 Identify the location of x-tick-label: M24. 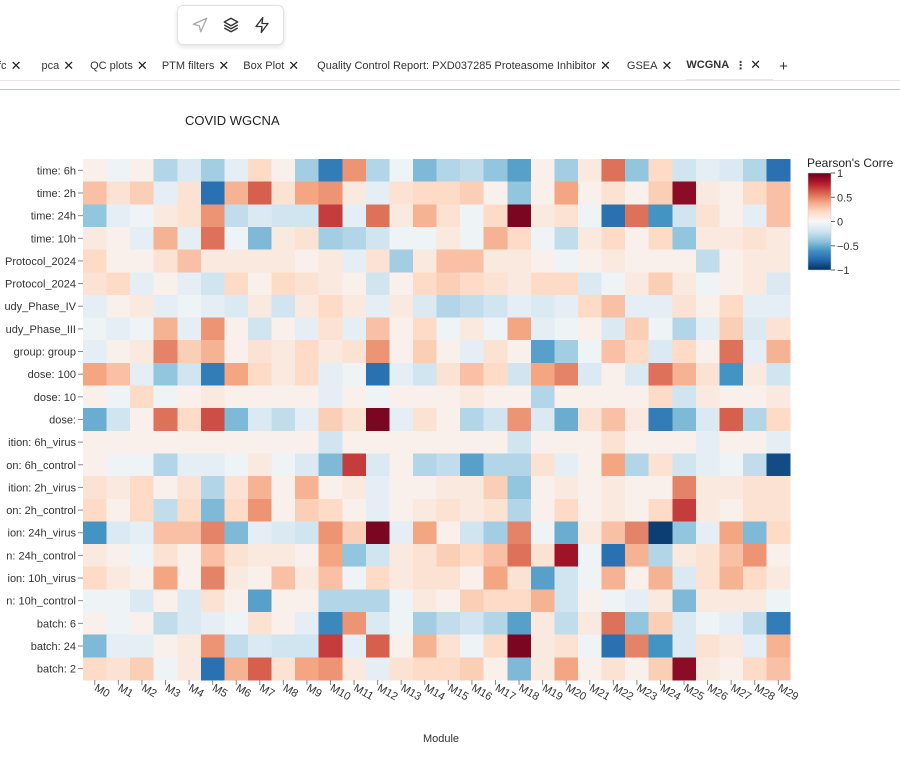
(670, 692).